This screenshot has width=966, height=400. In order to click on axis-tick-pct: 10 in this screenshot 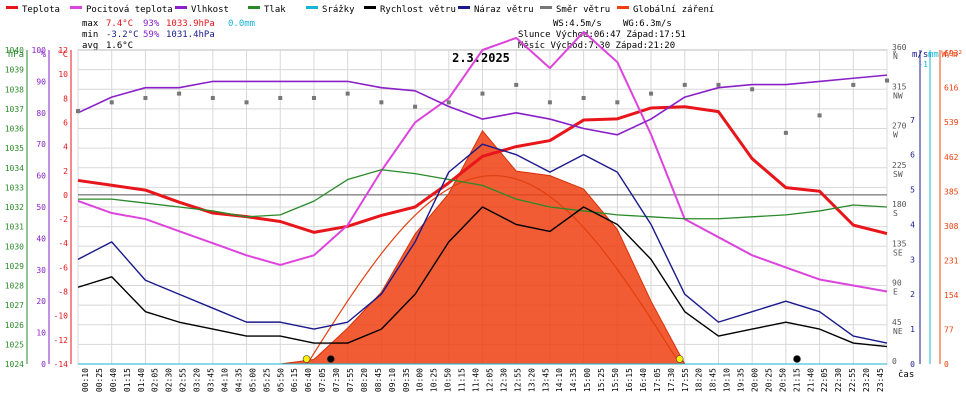, I will do `click(41, 333)`.